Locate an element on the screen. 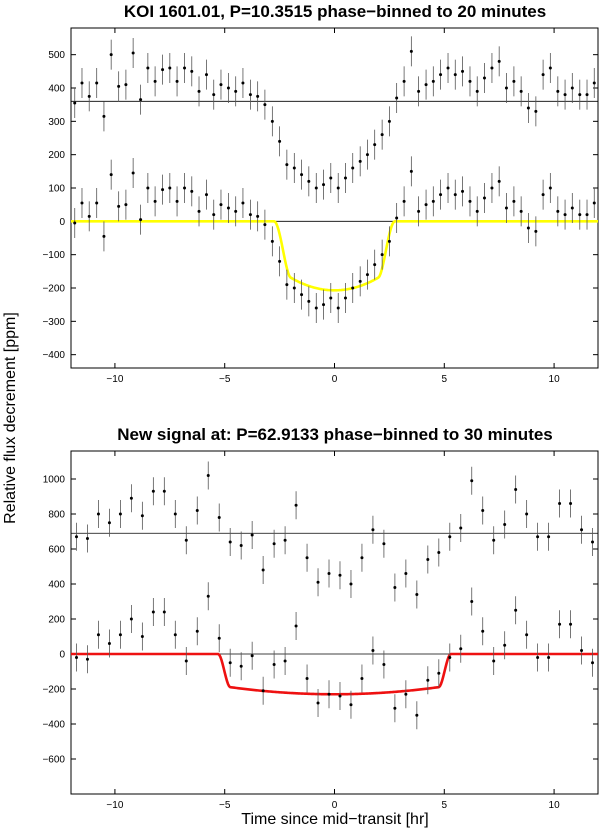 The width and height of the screenshot is (600, 830). x-tick-label: −10 is located at coordinates (114, 805).